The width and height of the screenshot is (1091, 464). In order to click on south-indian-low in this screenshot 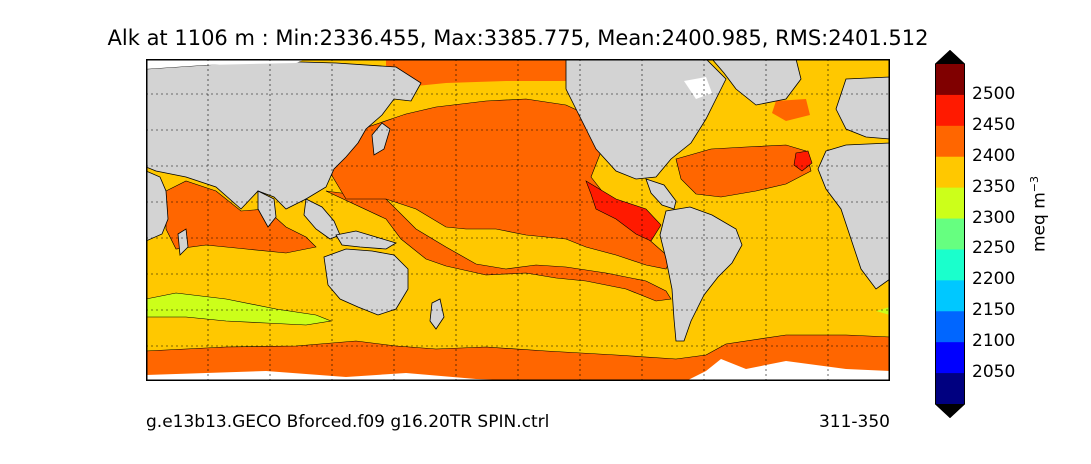, I will do `click(239, 309)`.